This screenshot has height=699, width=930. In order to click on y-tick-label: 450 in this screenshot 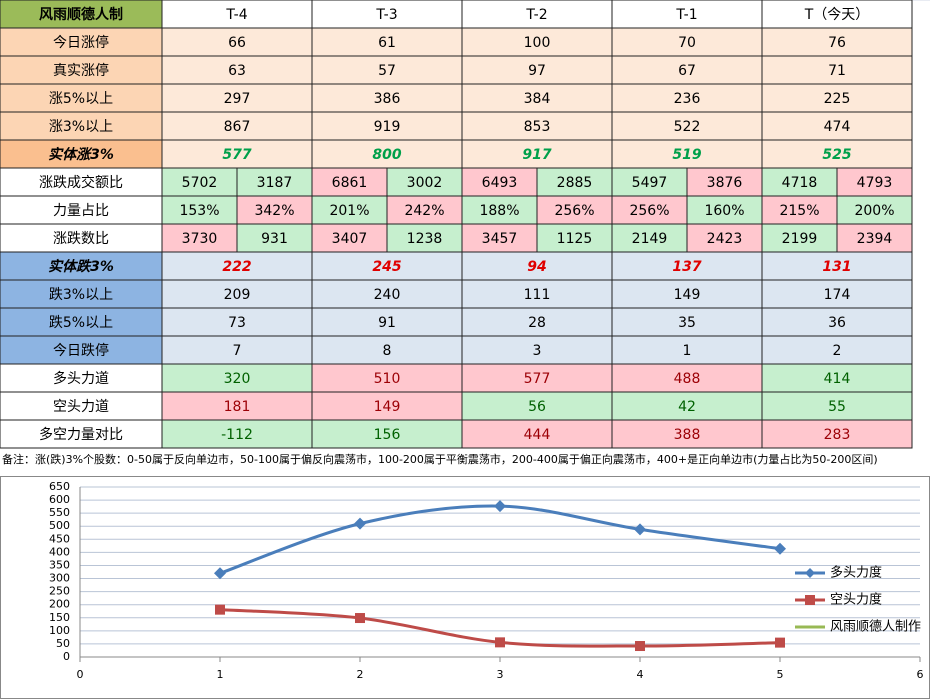, I will do `click(59, 538)`.